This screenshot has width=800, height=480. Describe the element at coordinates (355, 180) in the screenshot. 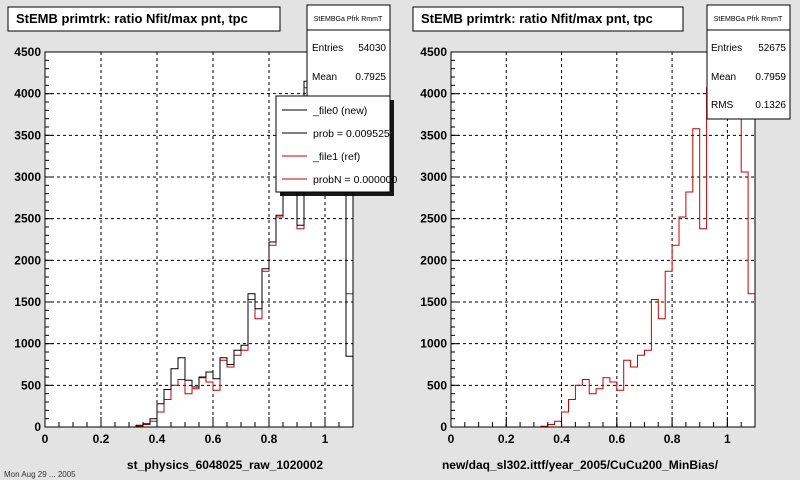

I see `legend-entry: probN = 0.000000` at that location.